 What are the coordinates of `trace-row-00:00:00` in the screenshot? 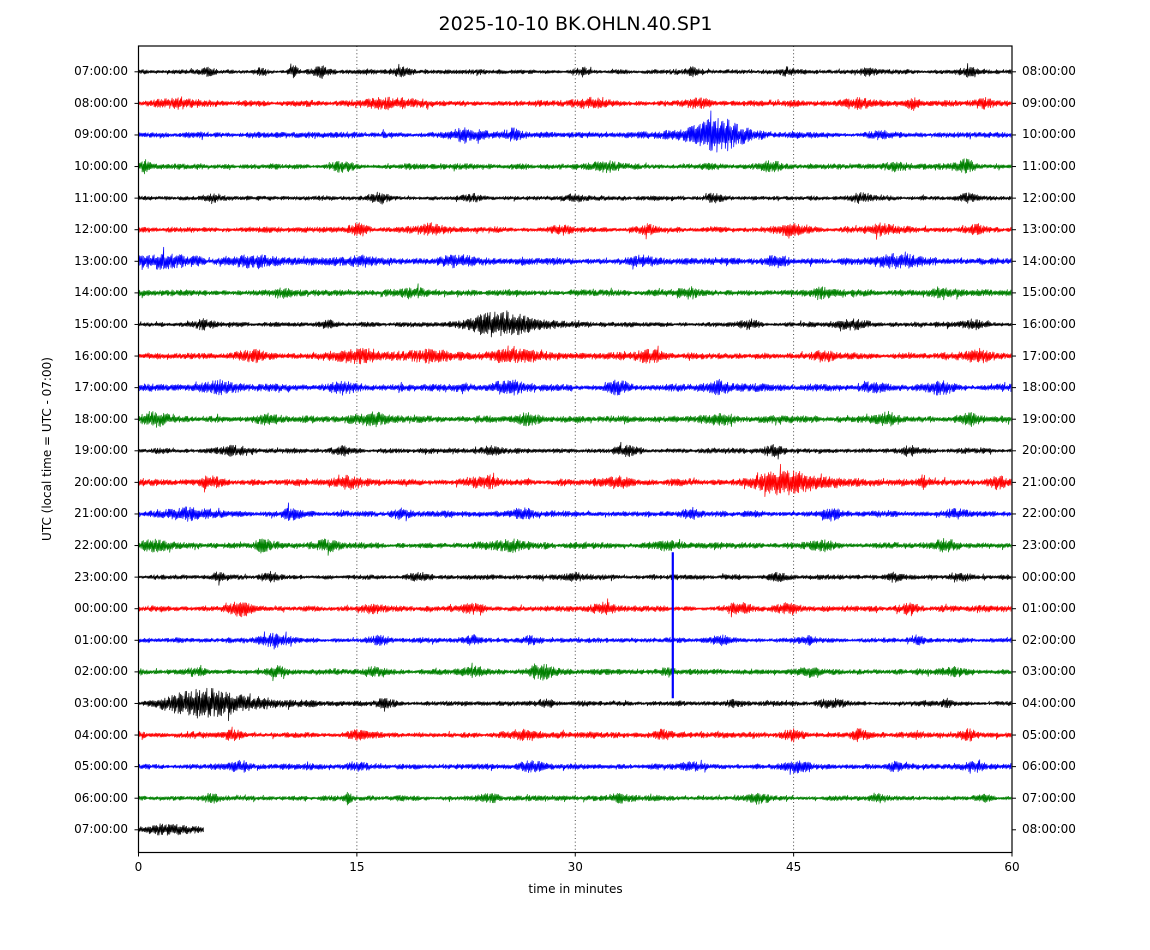 It's located at (575, 608).